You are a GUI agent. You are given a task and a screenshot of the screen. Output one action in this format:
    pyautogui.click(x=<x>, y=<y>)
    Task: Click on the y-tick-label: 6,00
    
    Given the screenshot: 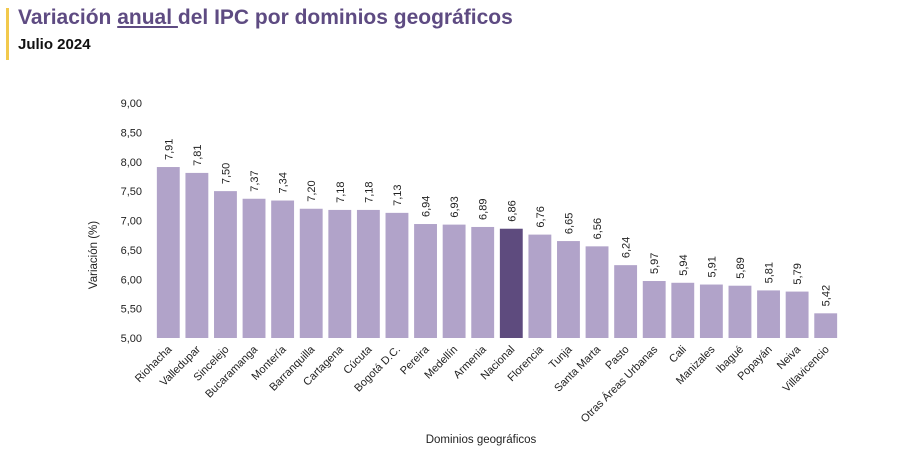 What is the action you would take?
    pyautogui.click(x=131, y=280)
    